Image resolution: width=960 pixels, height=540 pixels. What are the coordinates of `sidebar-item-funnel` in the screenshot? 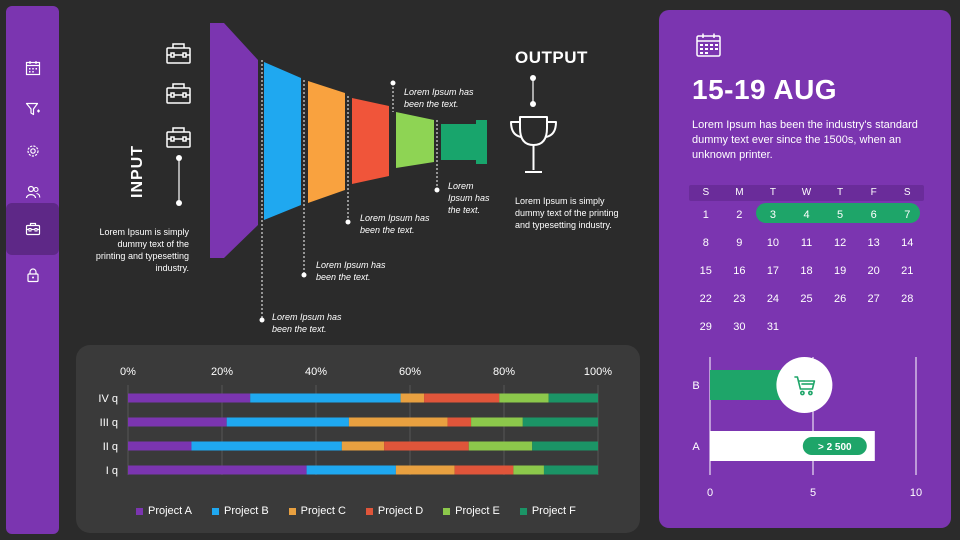 It's located at (32, 109).